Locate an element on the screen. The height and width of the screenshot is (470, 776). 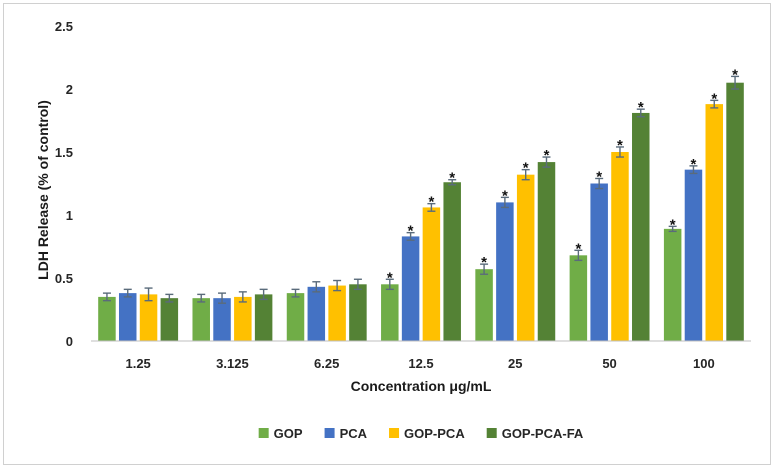
legend-label-gop-pca: GOP-PCA is located at coordinates (434, 433).